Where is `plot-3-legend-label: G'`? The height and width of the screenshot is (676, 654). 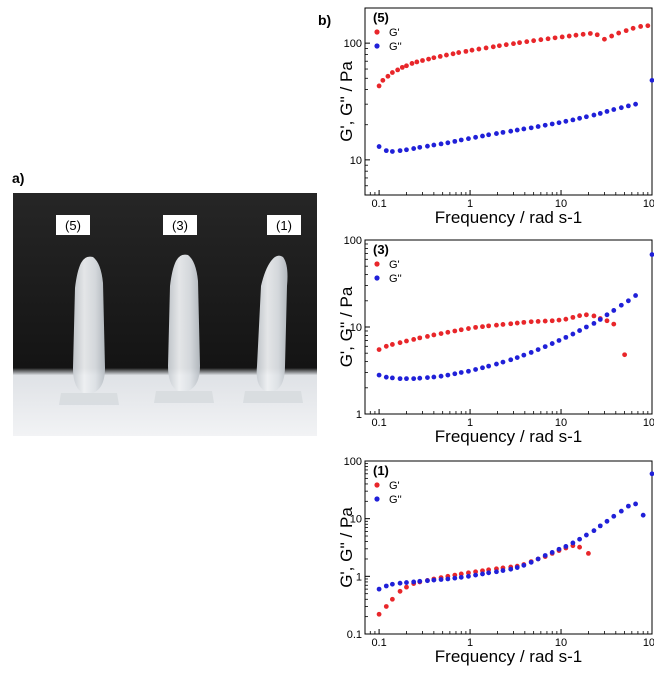
plot-3-legend-label: G' is located at coordinates (394, 486).